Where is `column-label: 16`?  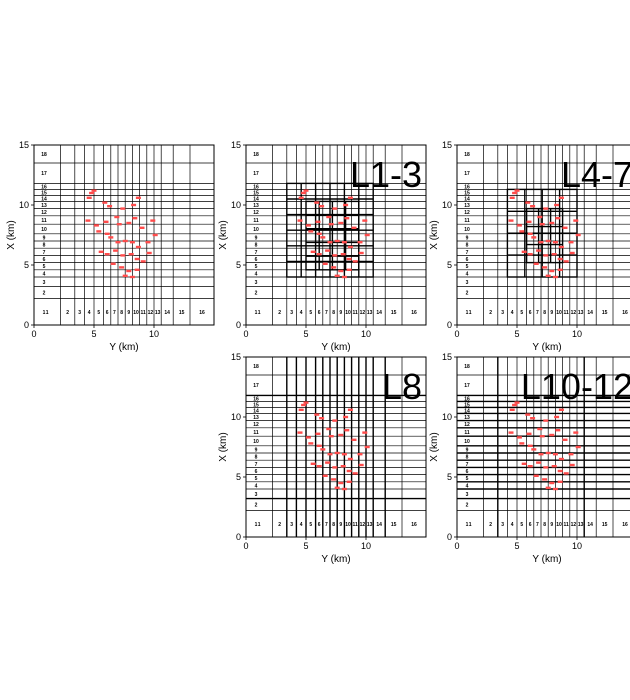
column-label: 16 is located at coordinates (414, 313).